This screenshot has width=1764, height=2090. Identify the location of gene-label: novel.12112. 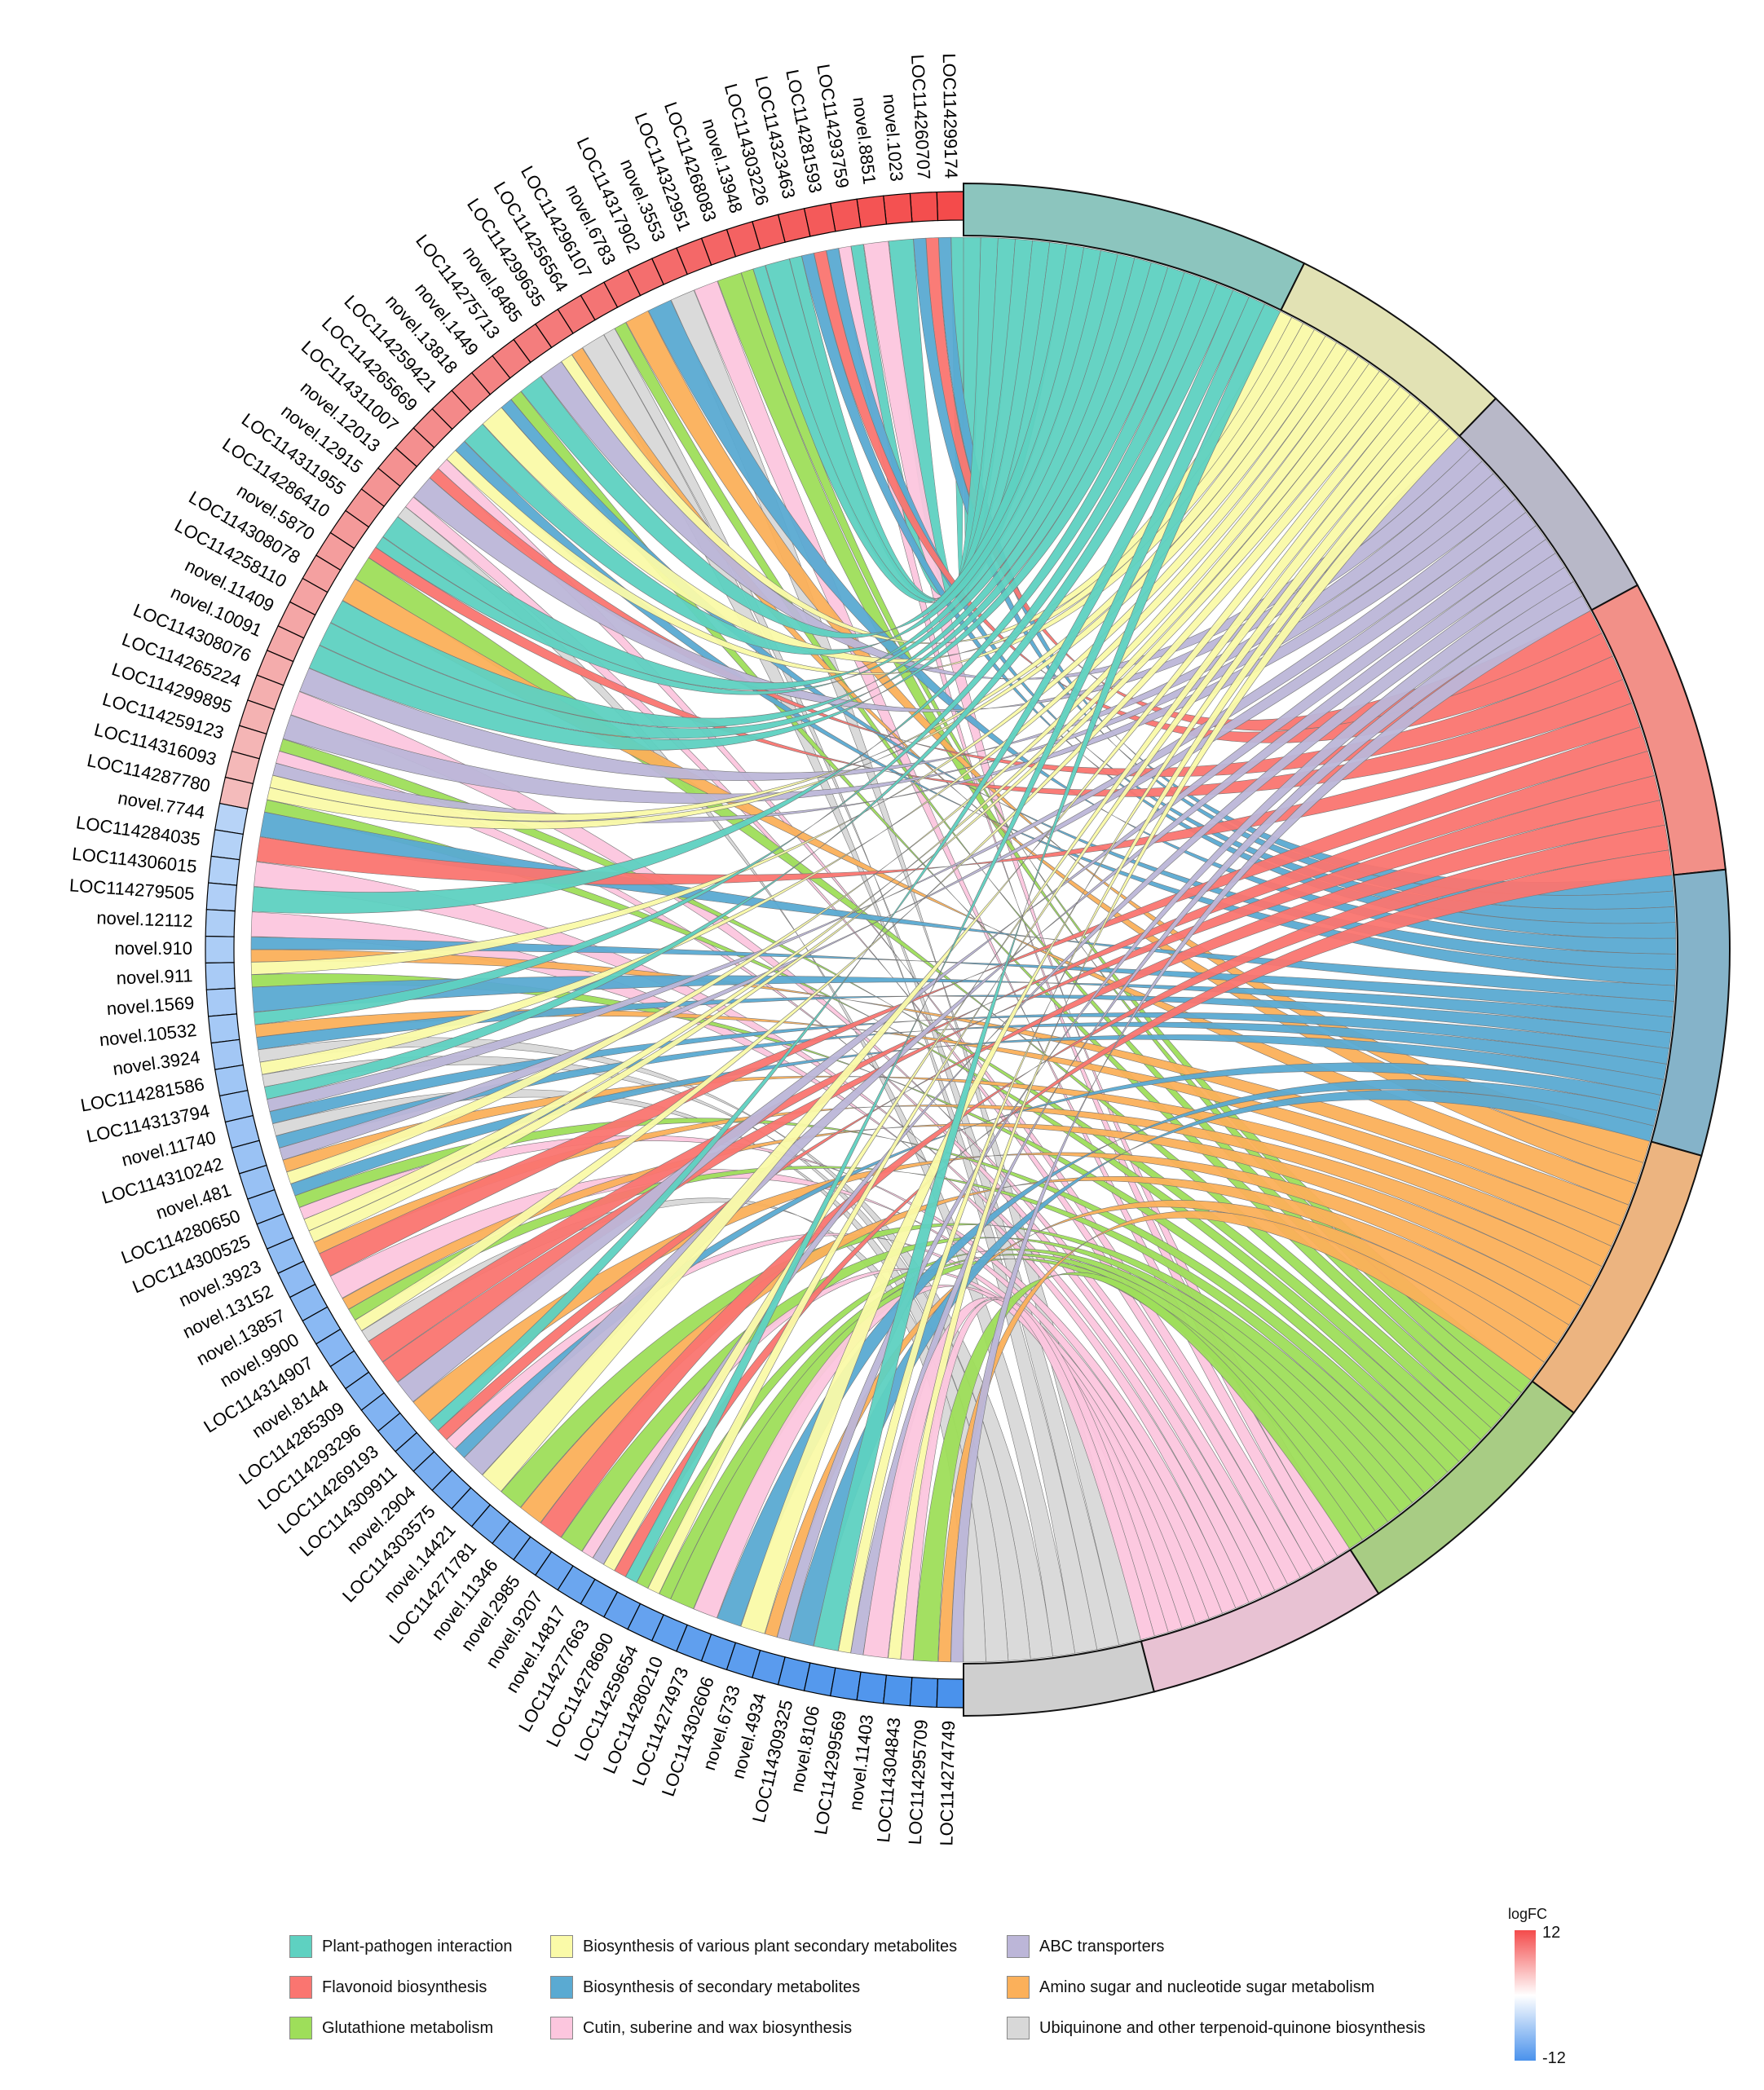
(144, 919).